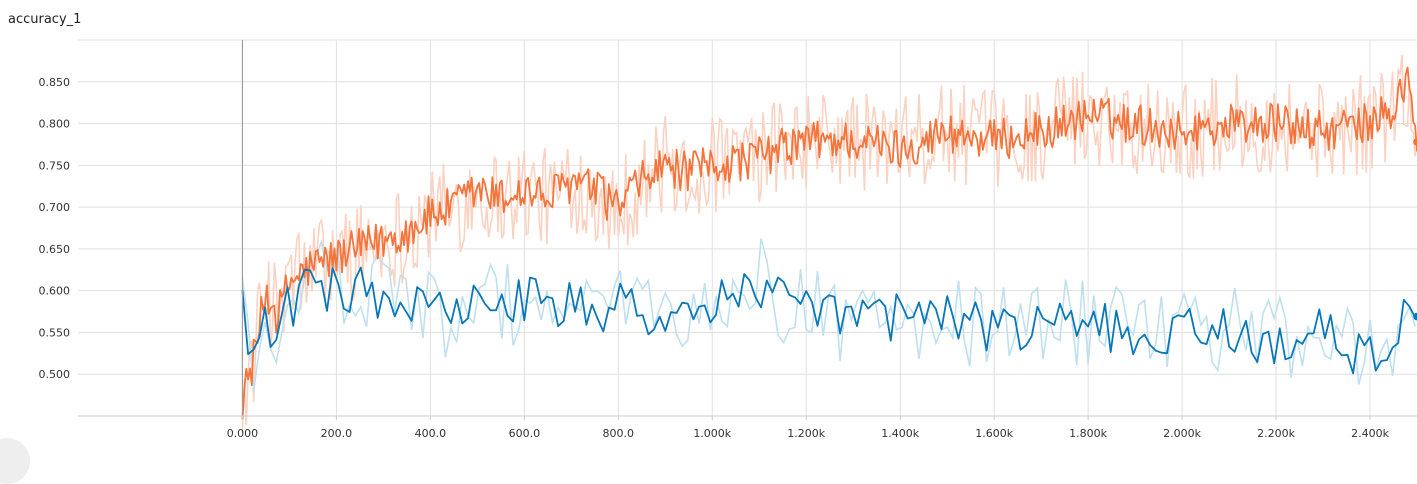 The height and width of the screenshot is (484, 1417). Describe the element at coordinates (55, 165) in the screenshot. I see `y-tick-label: 0.750` at that location.